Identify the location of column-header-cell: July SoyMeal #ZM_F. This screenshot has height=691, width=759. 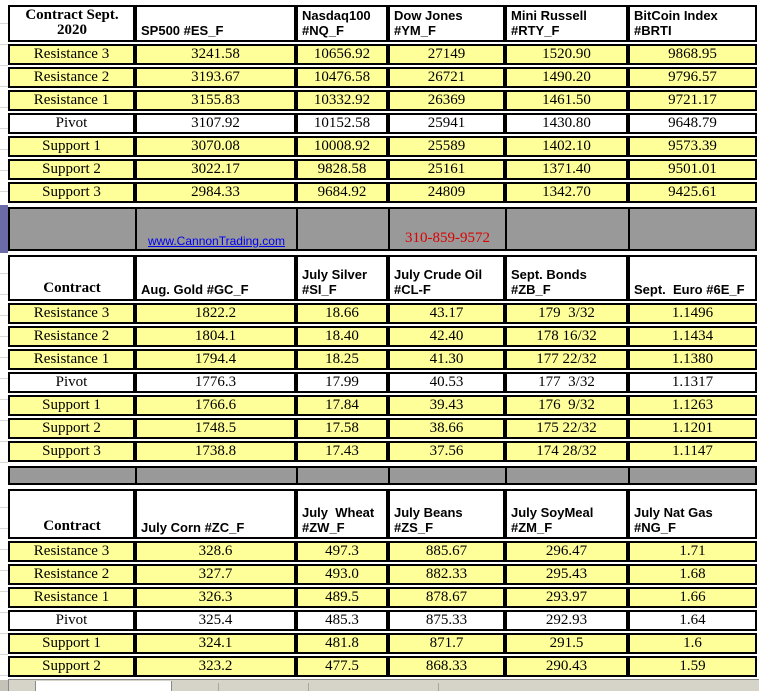
(566, 514).